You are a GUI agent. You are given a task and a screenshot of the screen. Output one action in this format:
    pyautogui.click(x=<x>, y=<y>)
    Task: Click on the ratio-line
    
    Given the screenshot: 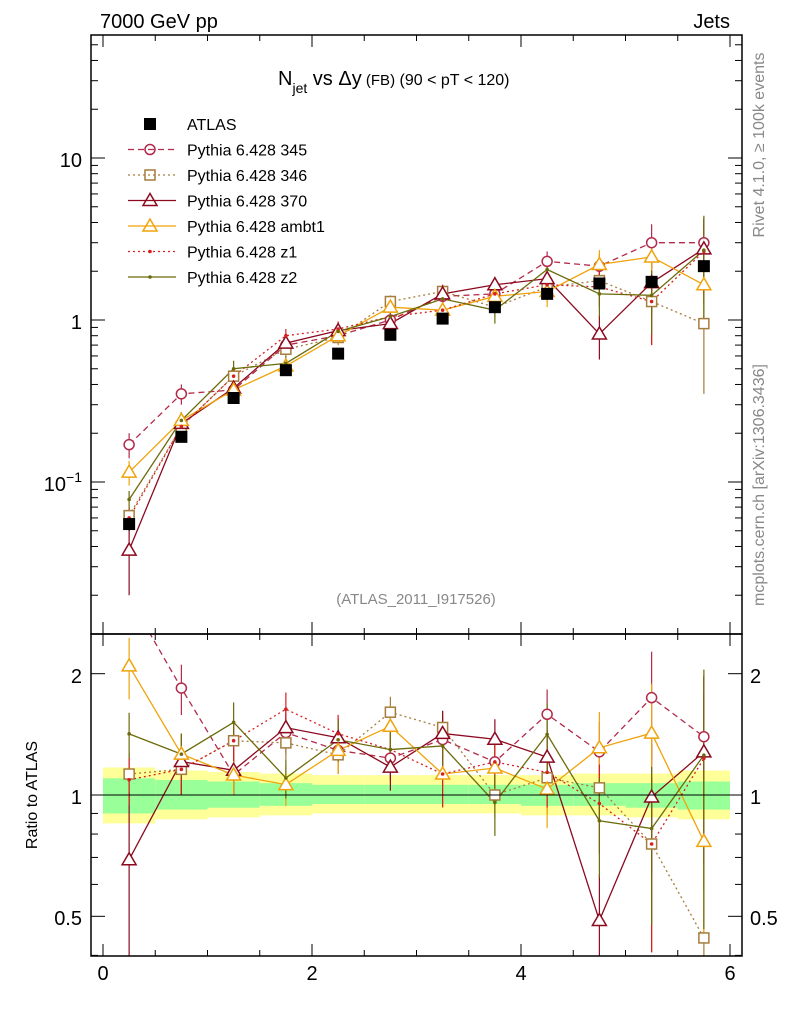 What is the action you would take?
    pyautogui.click(x=416, y=776)
    